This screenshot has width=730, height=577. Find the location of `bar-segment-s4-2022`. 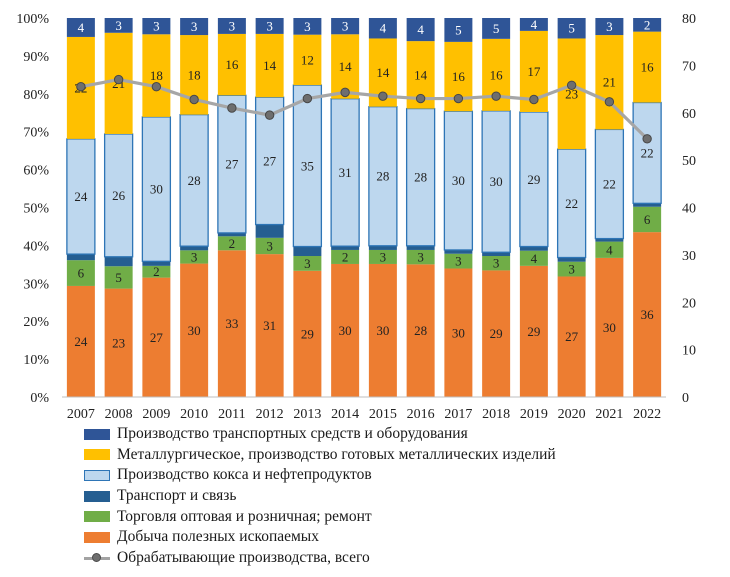

bar-segment-s4-2022 is located at coordinates (647, 67).